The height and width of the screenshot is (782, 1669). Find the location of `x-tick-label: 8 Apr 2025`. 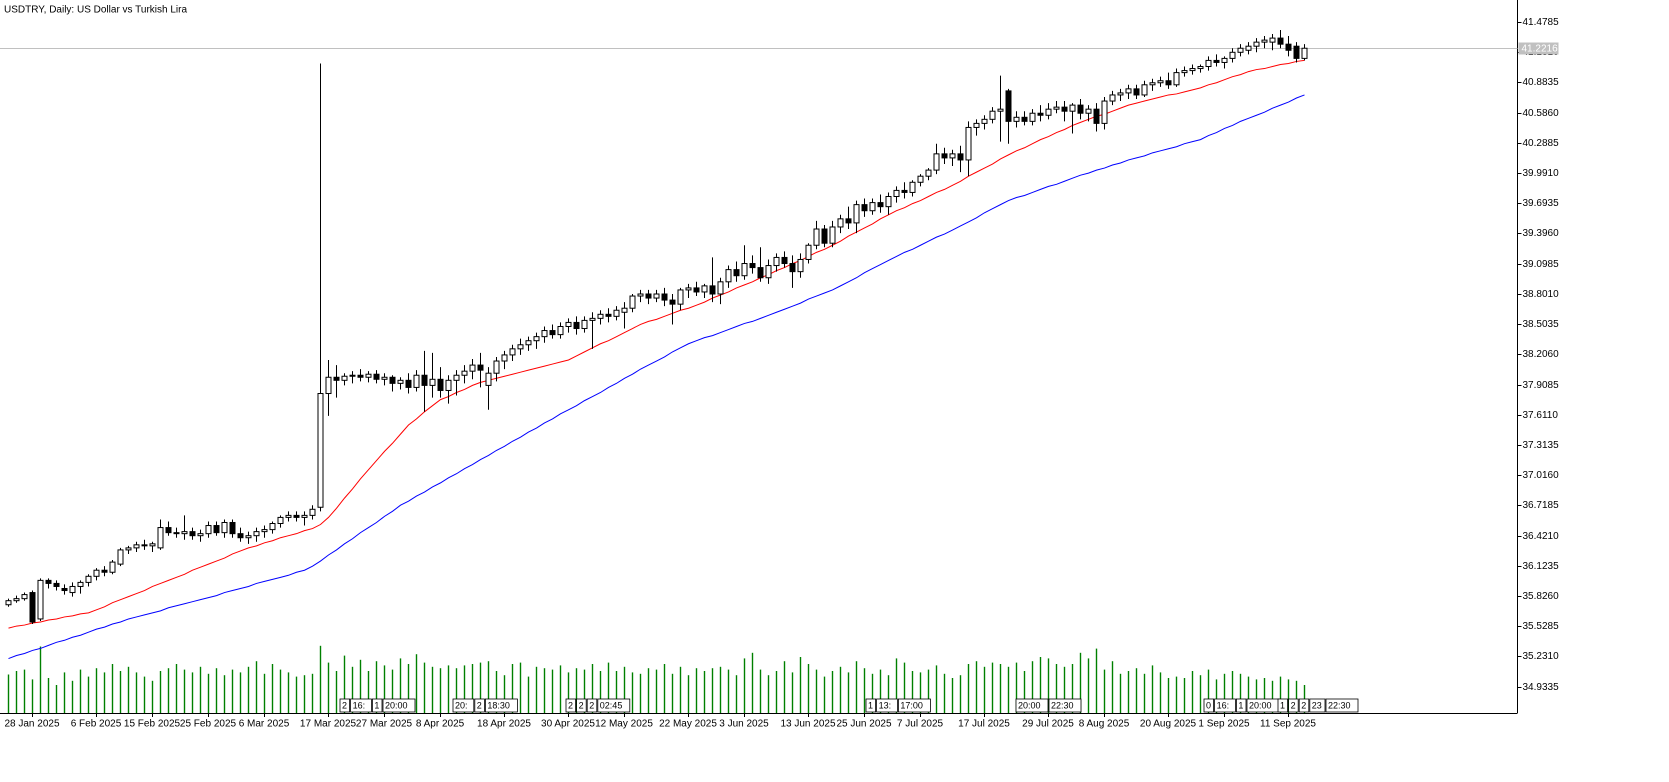

x-tick-label: 8 Apr 2025 is located at coordinates (440, 724).